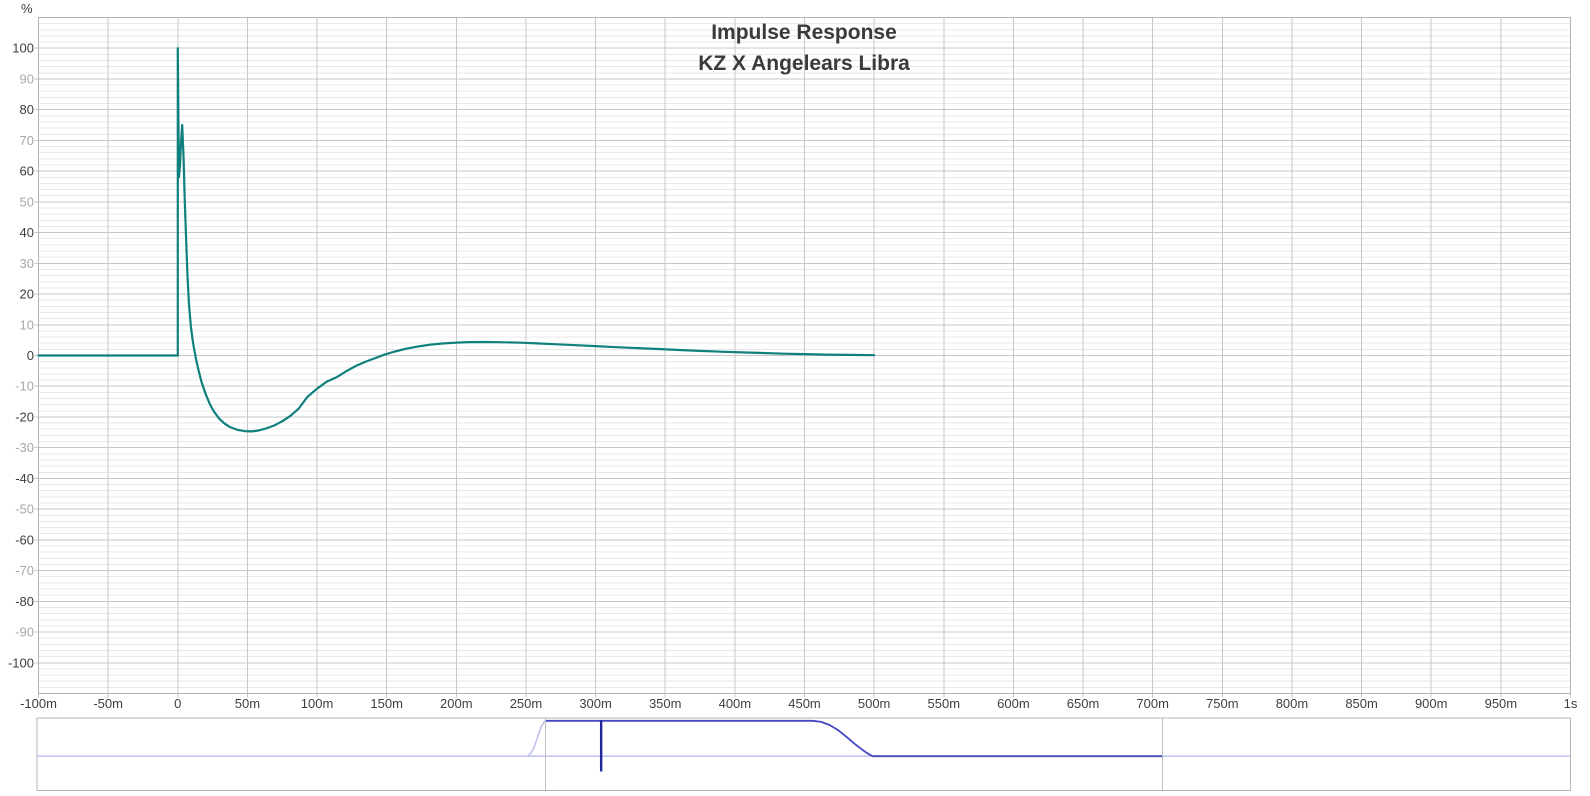  What do you see at coordinates (24, 632) in the screenshot?
I see `svg-text: -90` at bounding box center [24, 632].